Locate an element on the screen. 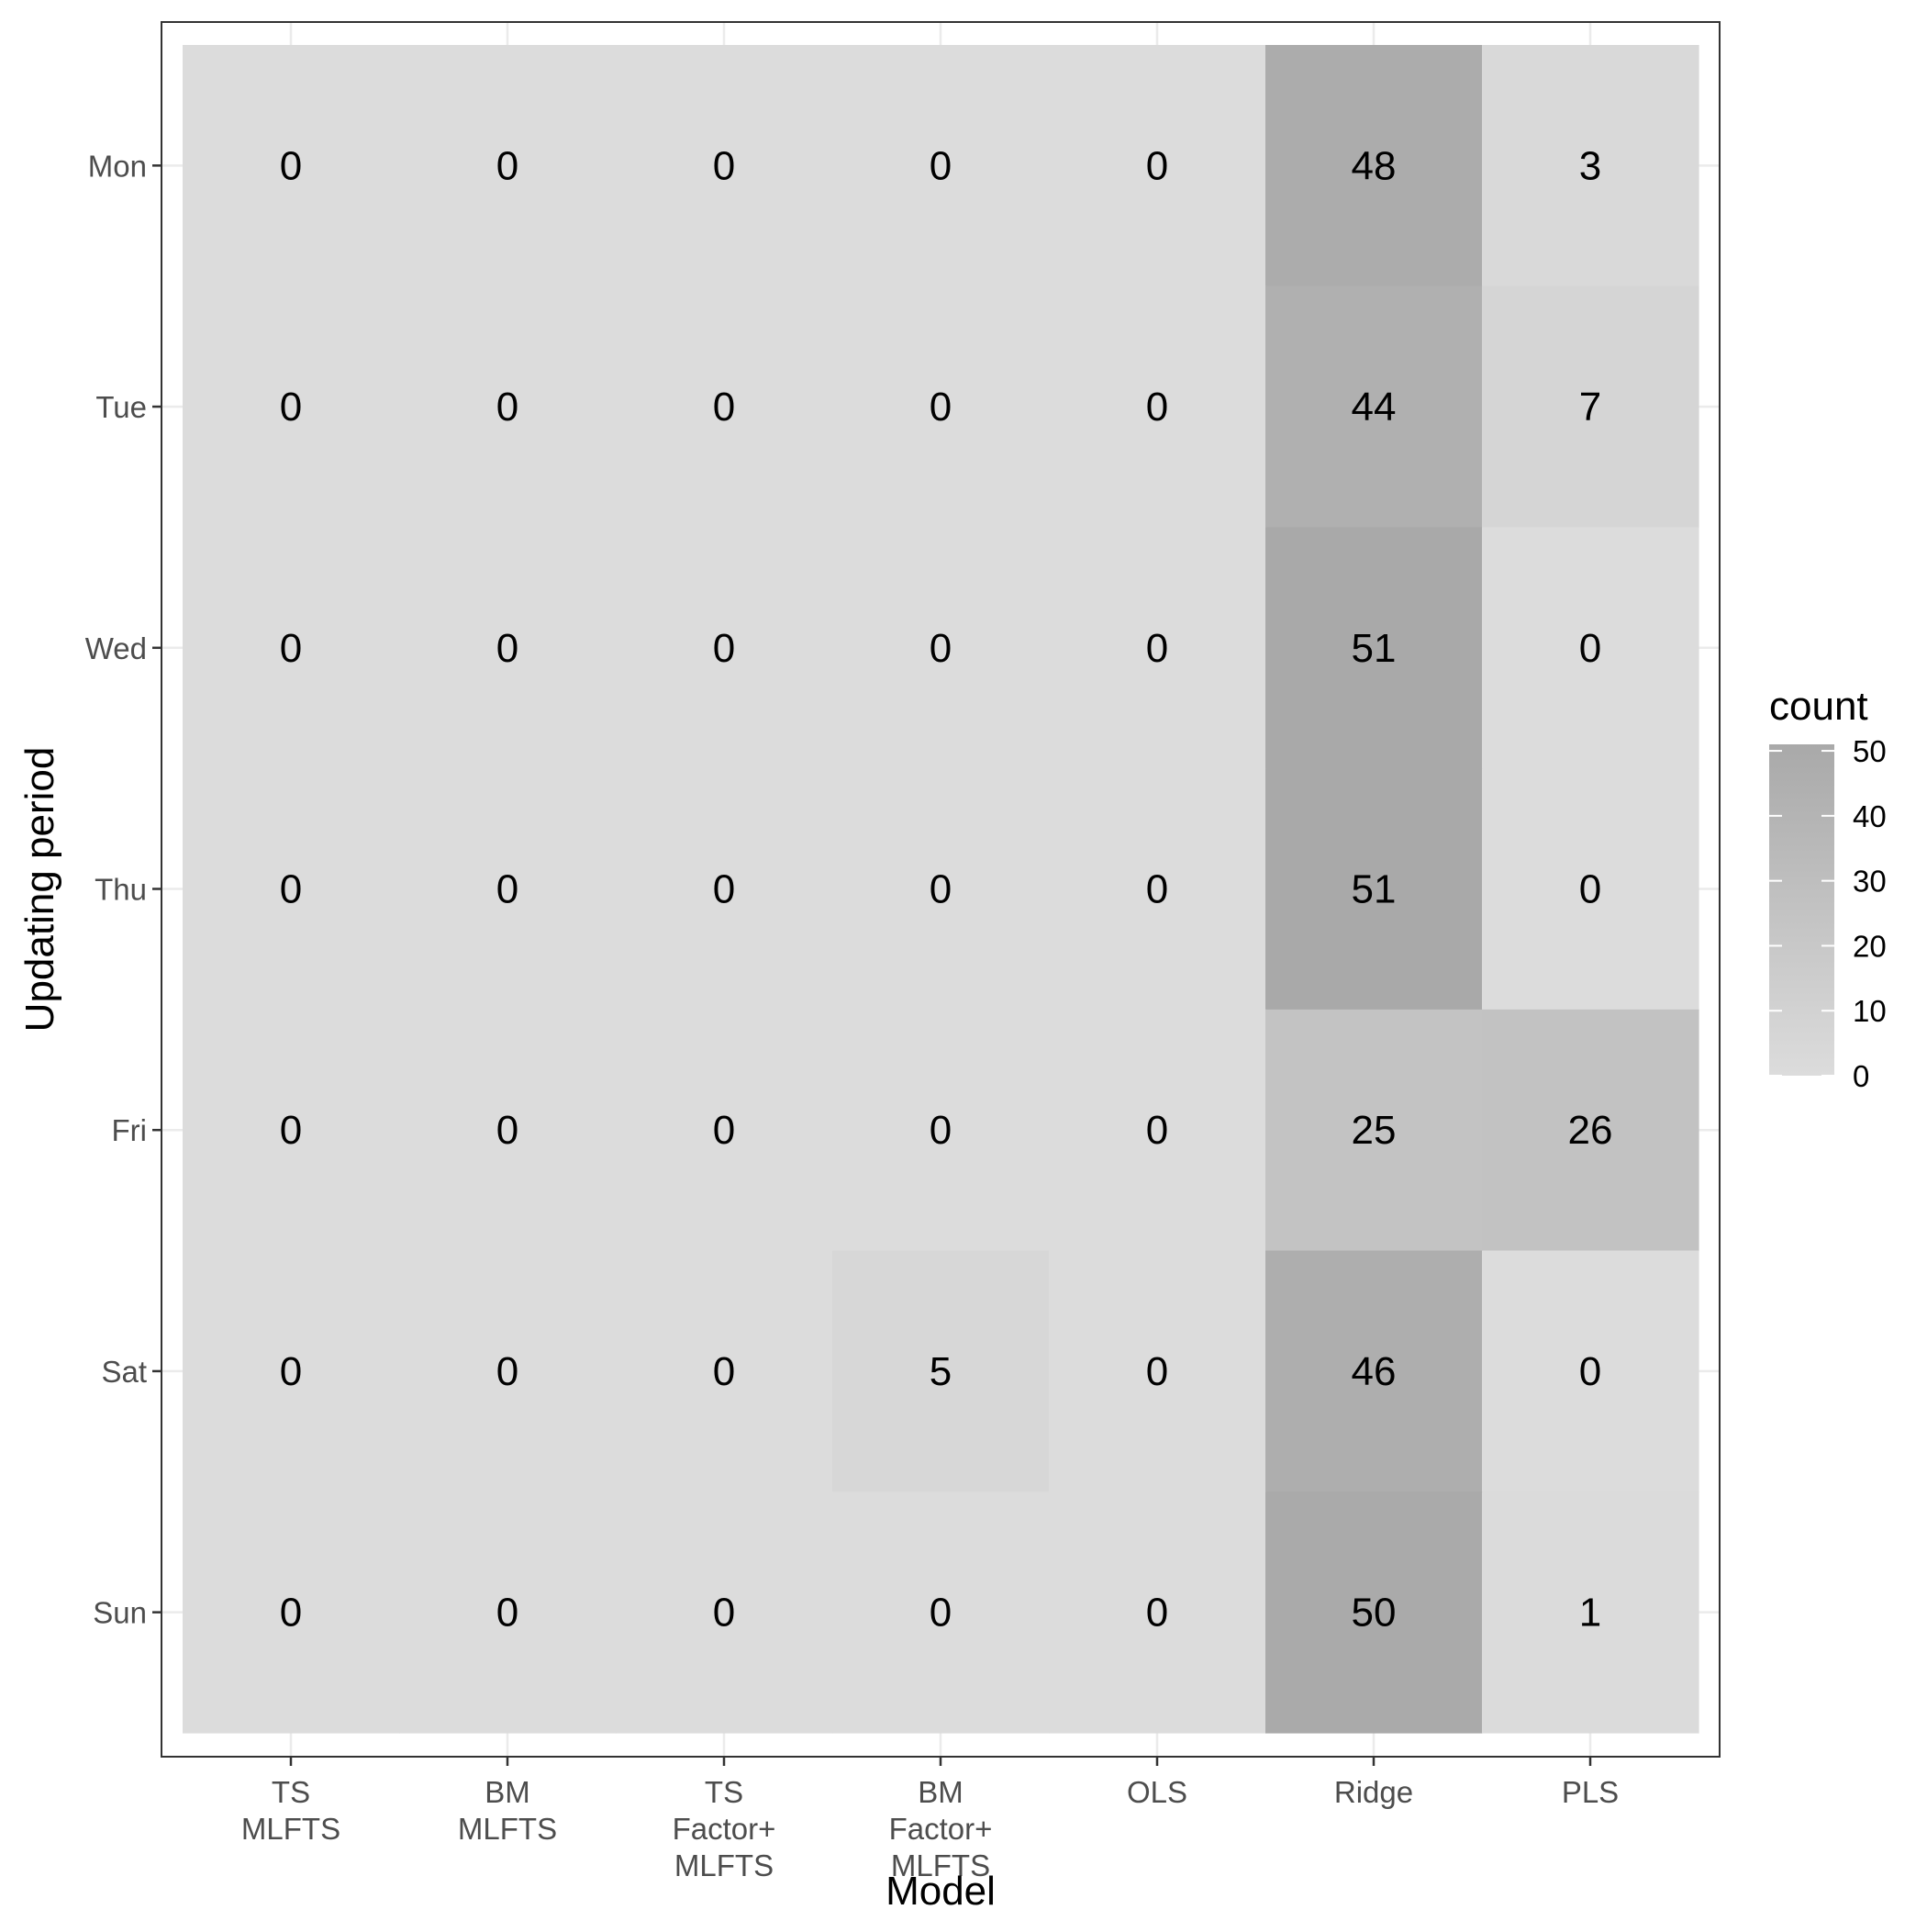  cell-value-label: 7 is located at coordinates (1590, 407).